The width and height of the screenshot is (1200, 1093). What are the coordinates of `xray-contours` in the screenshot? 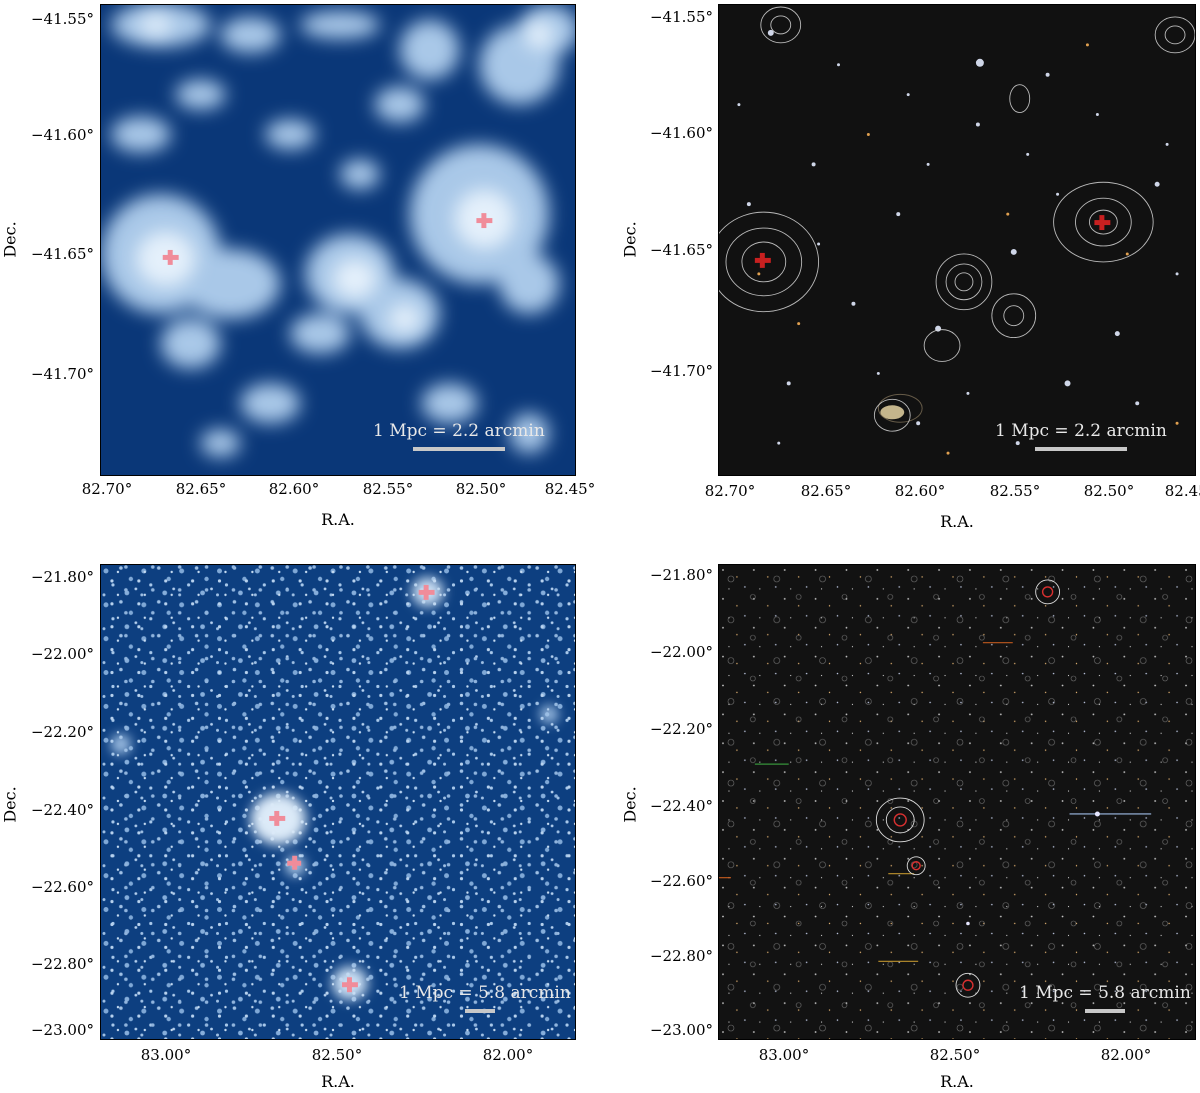 It's located at (968, 788).